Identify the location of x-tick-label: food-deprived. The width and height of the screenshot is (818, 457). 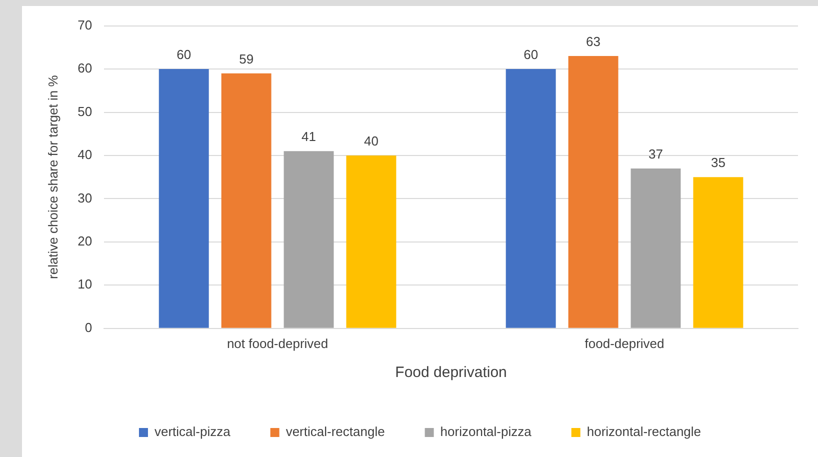
(624, 343).